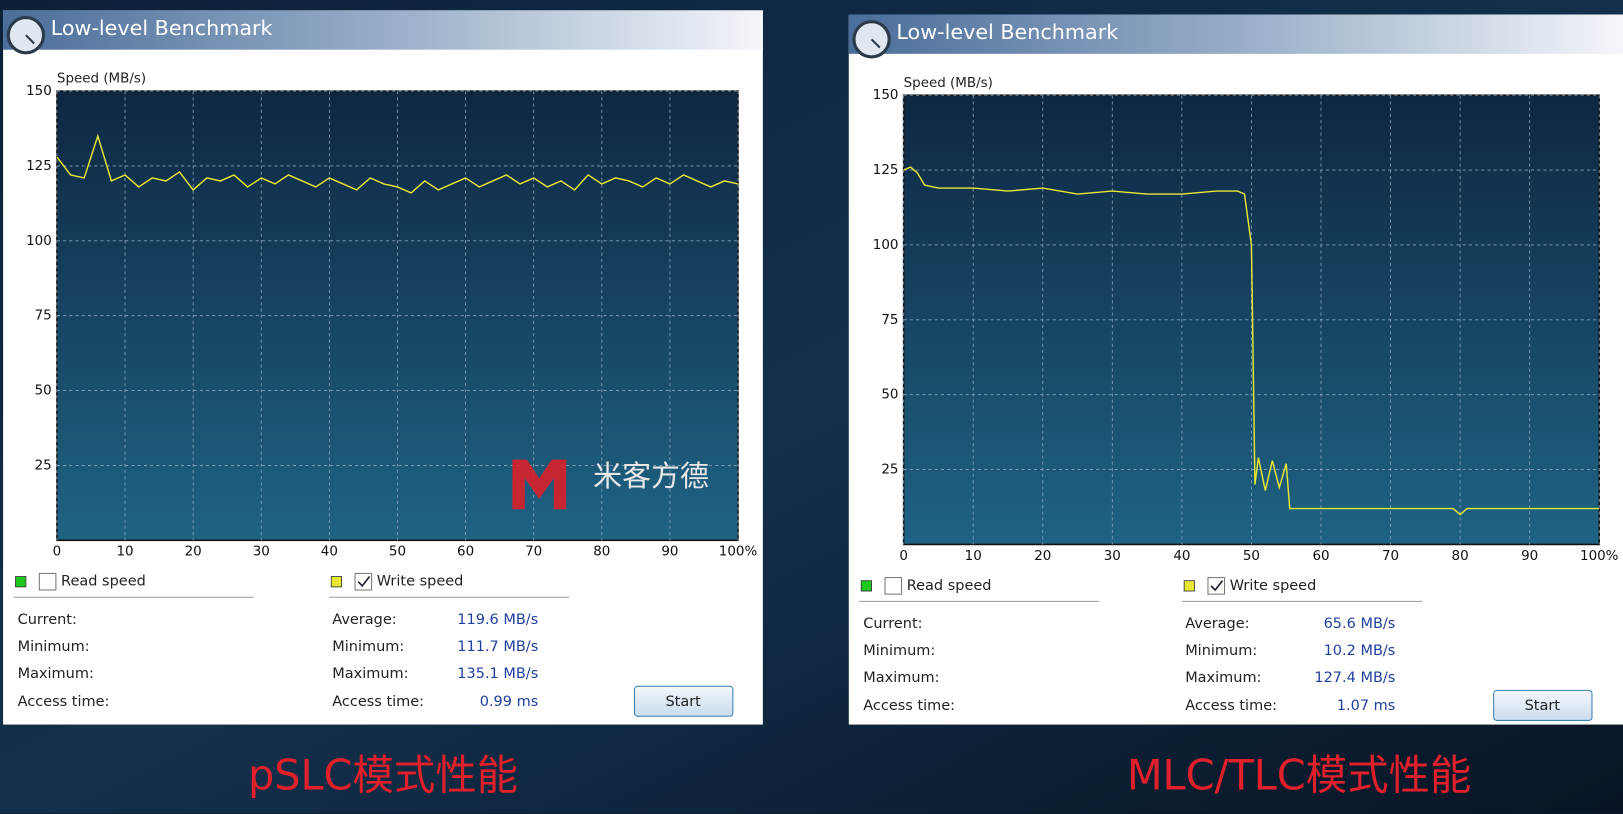 Image resolution: width=1623 pixels, height=814 pixels. Describe the element at coordinates (539, 484) in the screenshot. I see `watermark-logo` at that location.